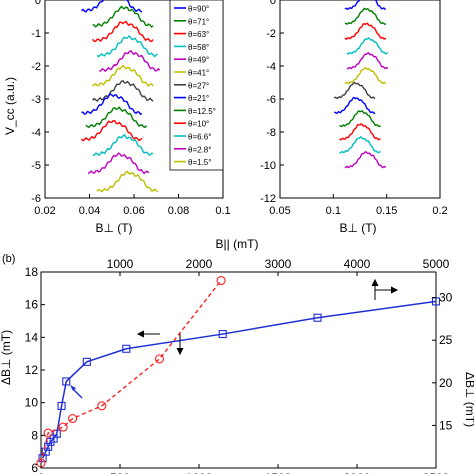  I want to click on legend-entry: θ=2.8°, so click(199, 149).